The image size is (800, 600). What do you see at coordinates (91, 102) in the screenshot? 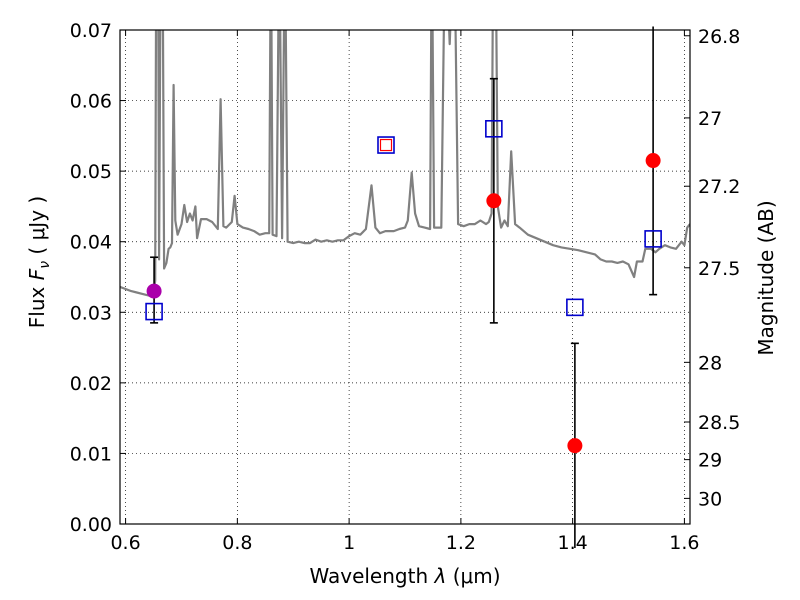
I see `y-tick-label: 0.06` at bounding box center [91, 102].